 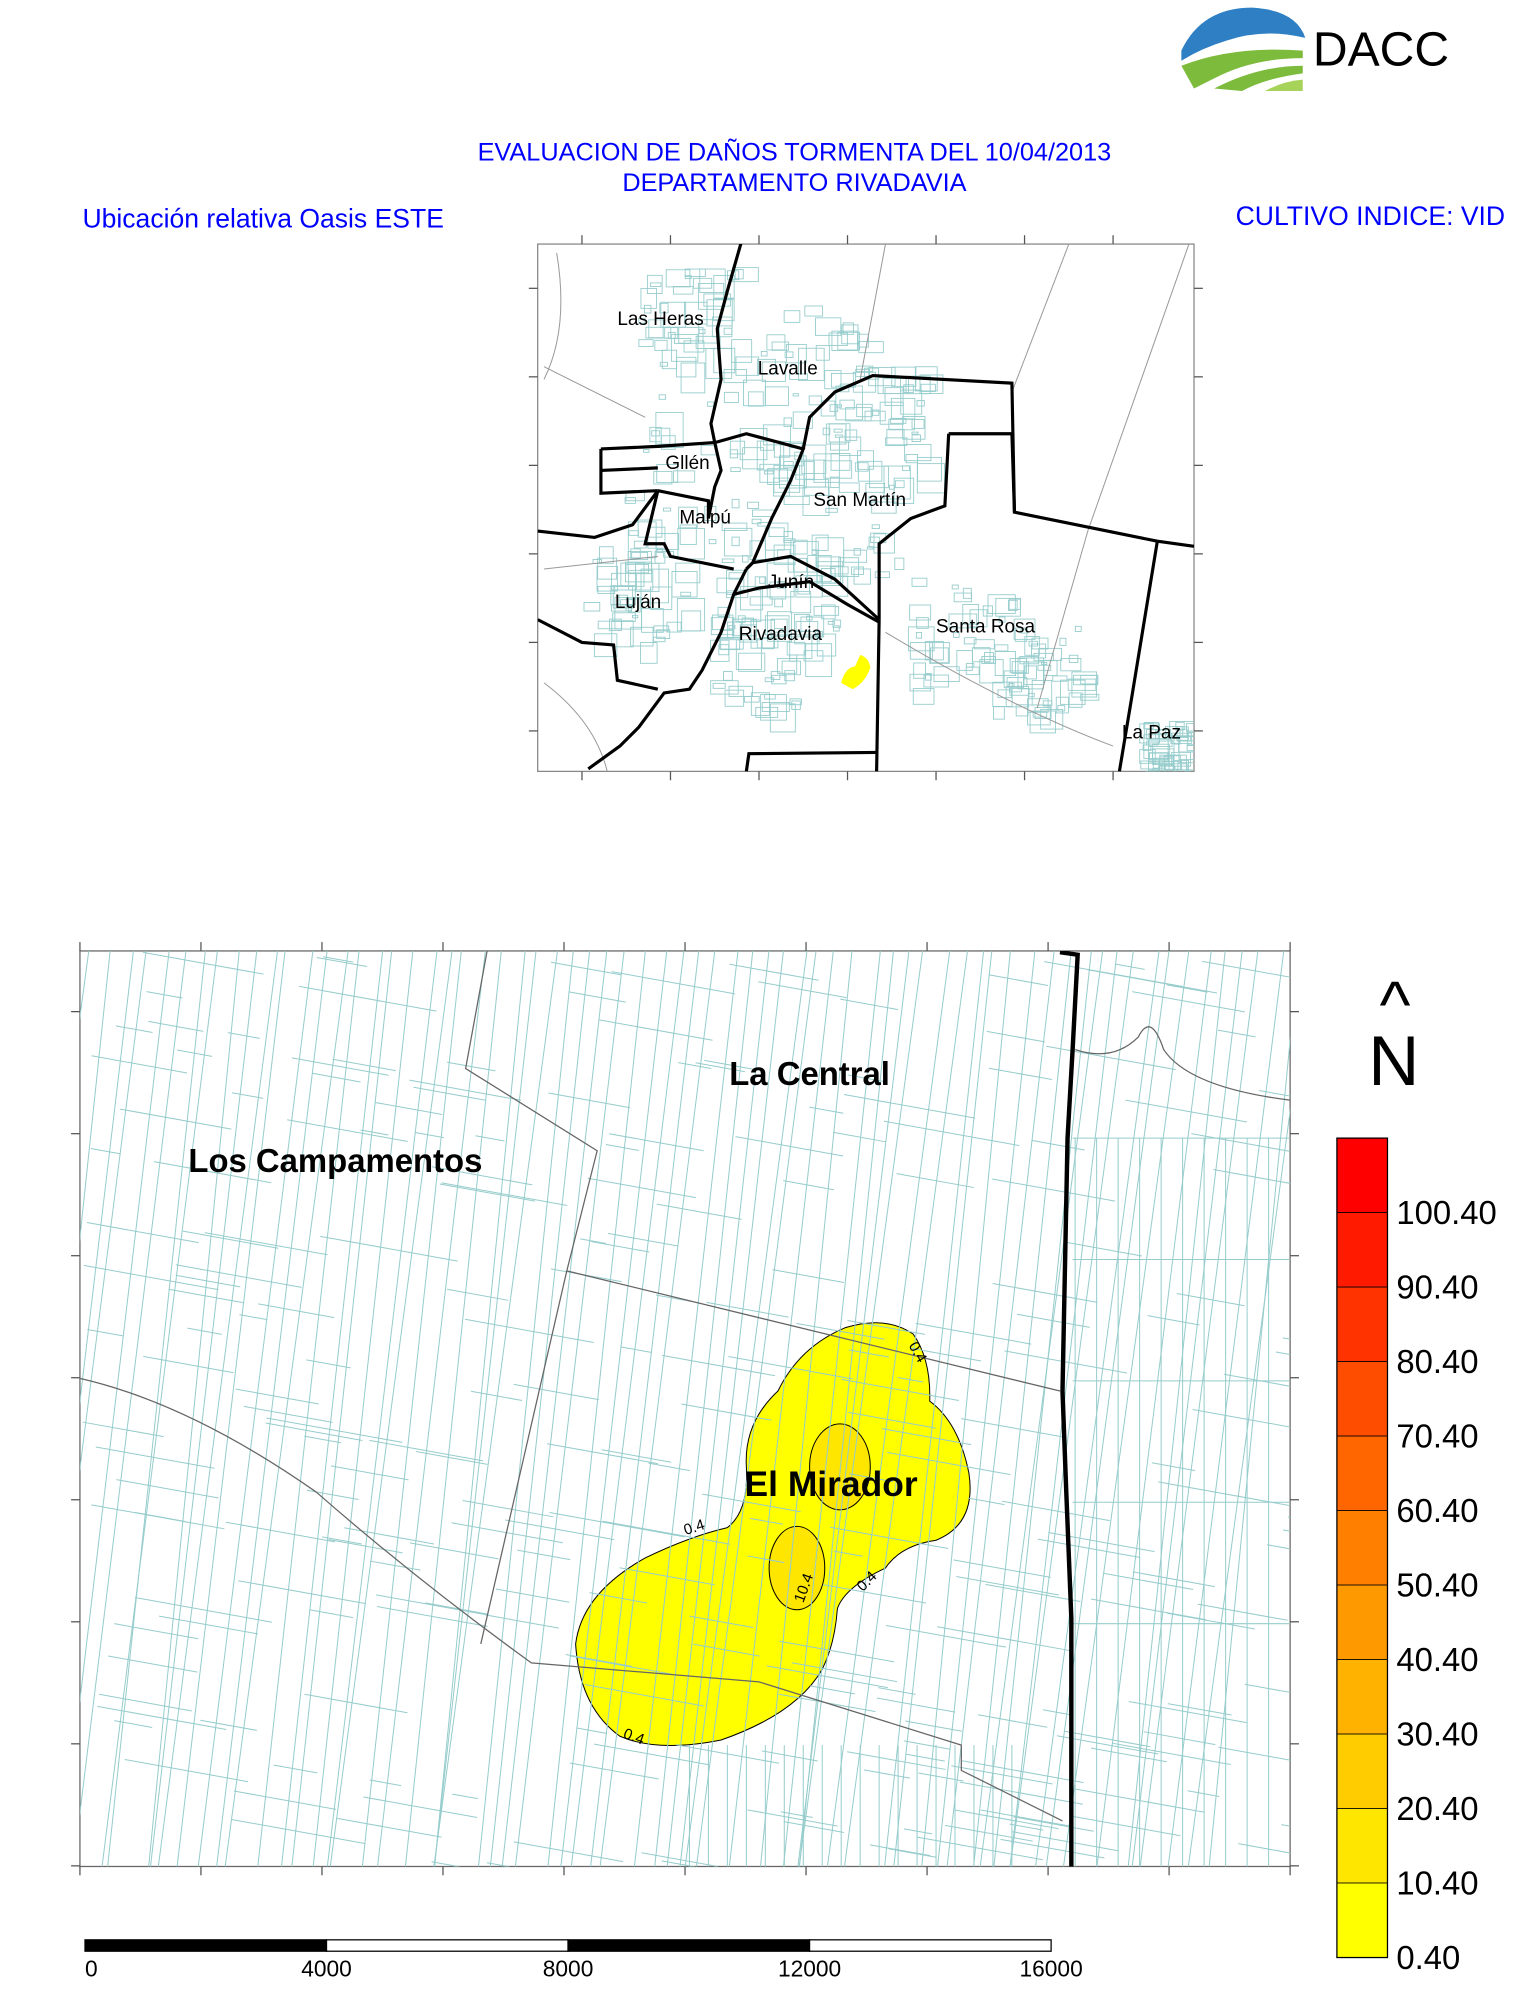 I want to click on north-arrow: ^ N, so click(x=1393, y=1034).